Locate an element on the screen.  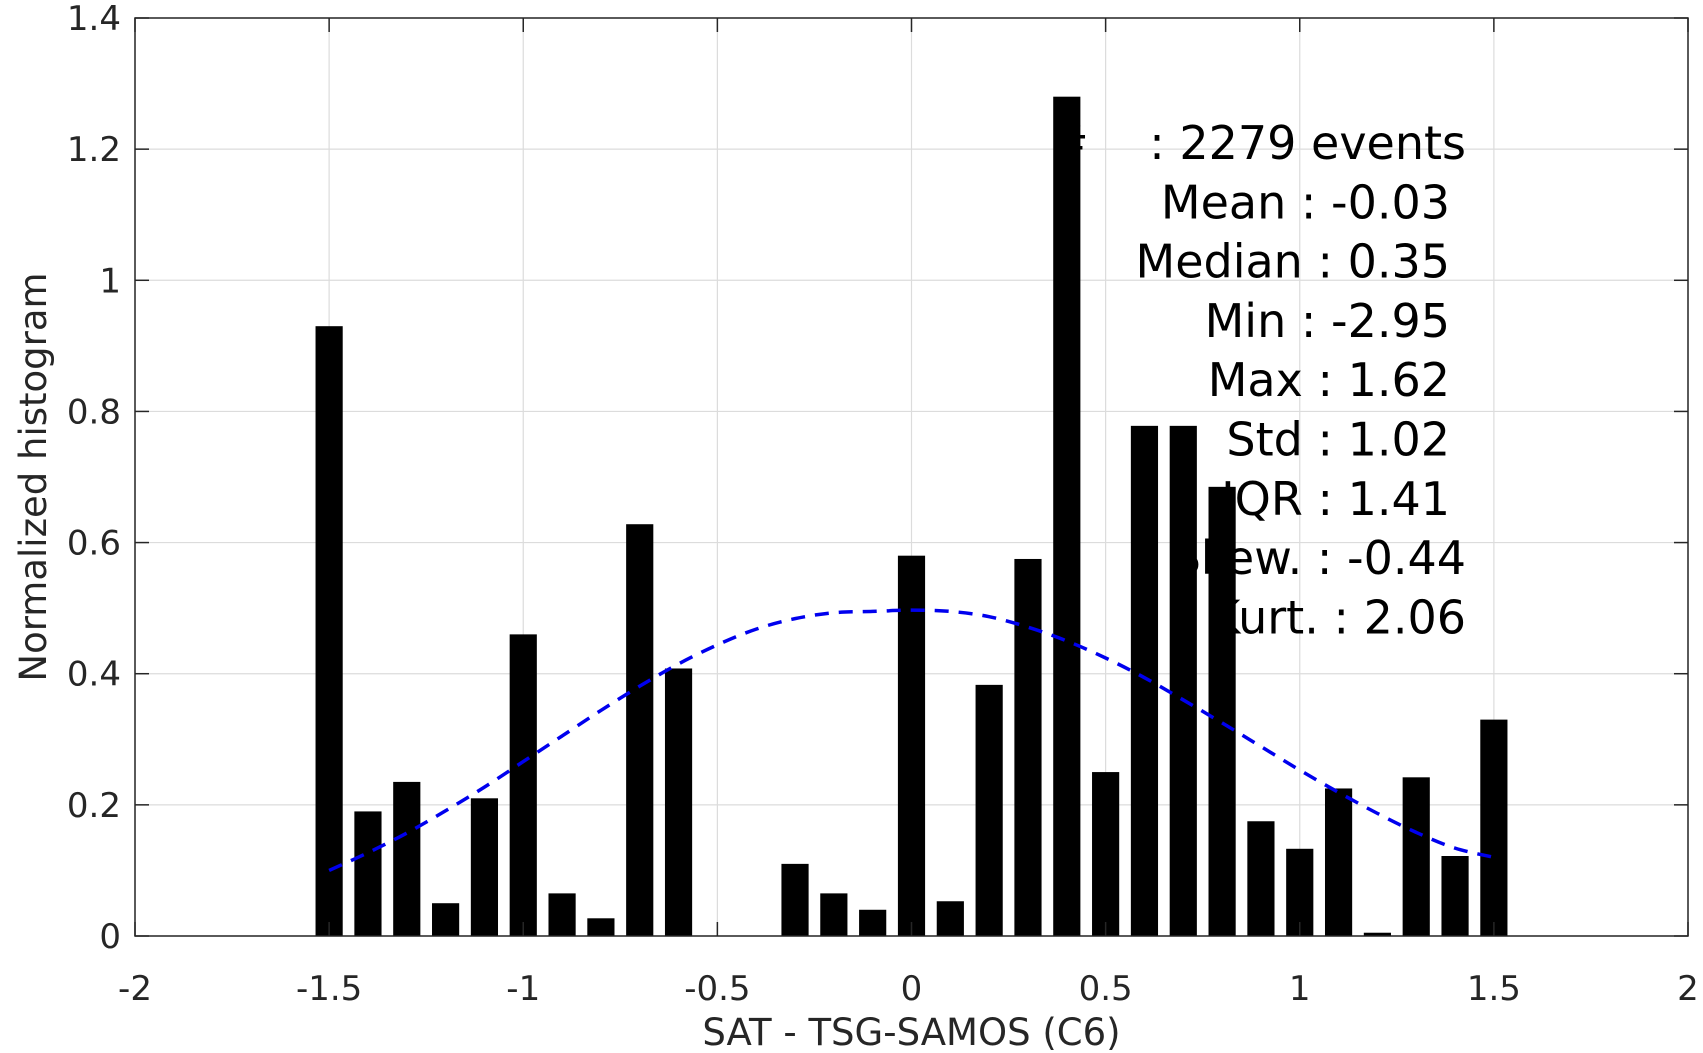
stats-line: Min : -2.95 is located at coordinates (1327, 321).